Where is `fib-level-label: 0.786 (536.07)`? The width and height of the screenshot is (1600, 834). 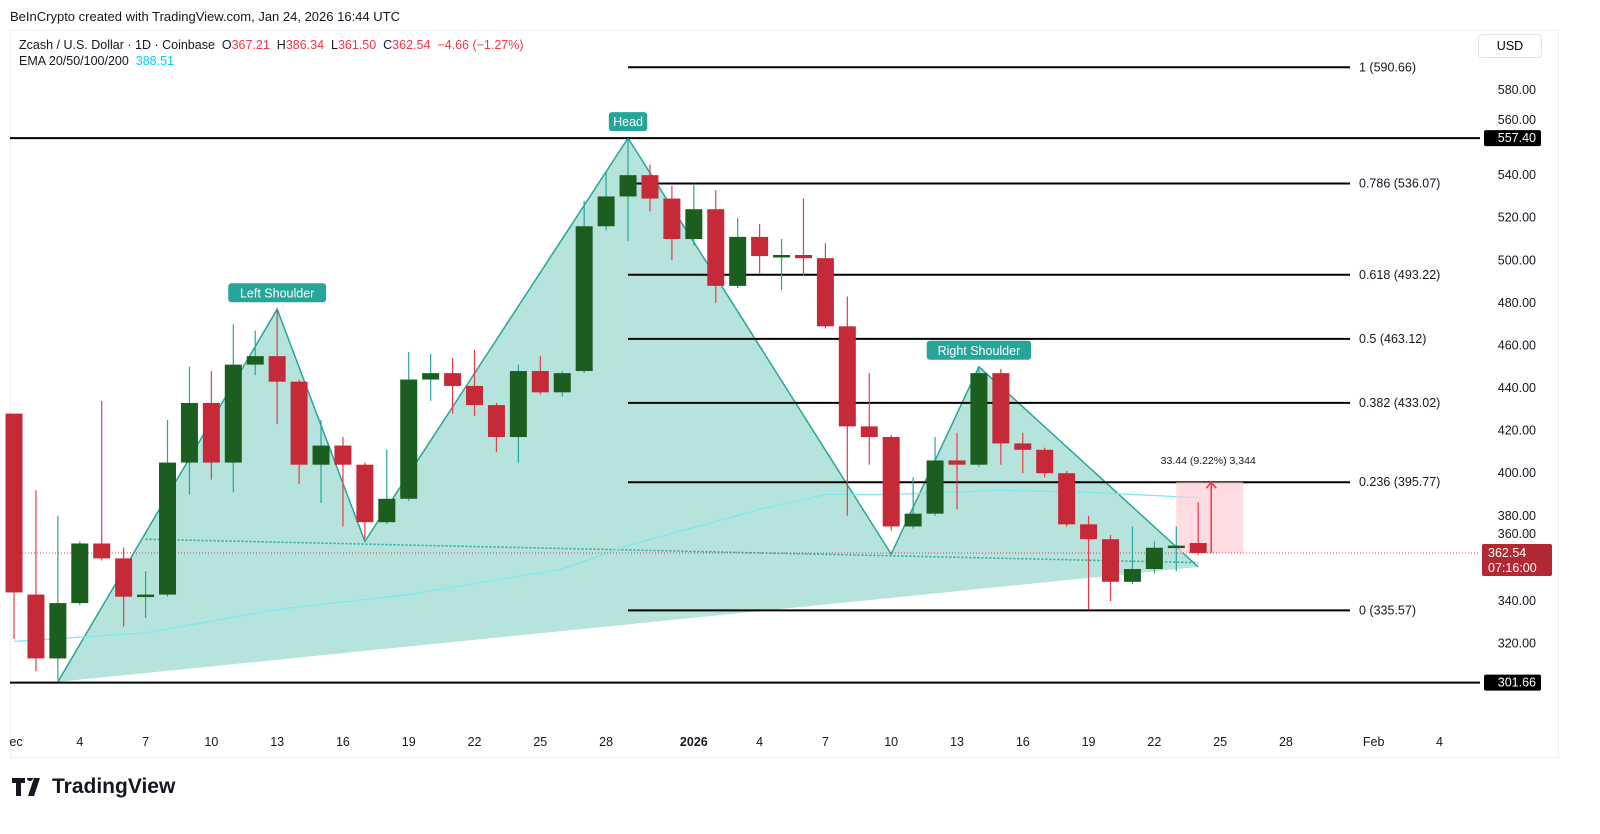 fib-level-label: 0.786 (536.07) is located at coordinates (1399, 184).